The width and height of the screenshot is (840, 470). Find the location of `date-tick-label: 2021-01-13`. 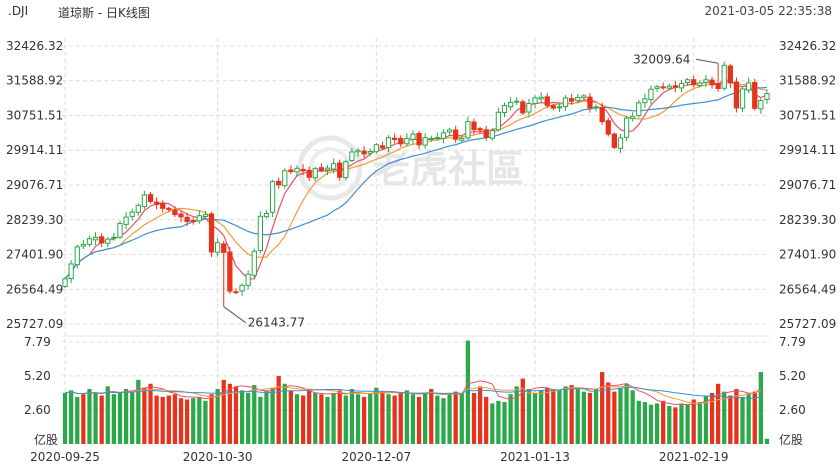

date-tick-label: 2021-01-13 is located at coordinates (535, 457).